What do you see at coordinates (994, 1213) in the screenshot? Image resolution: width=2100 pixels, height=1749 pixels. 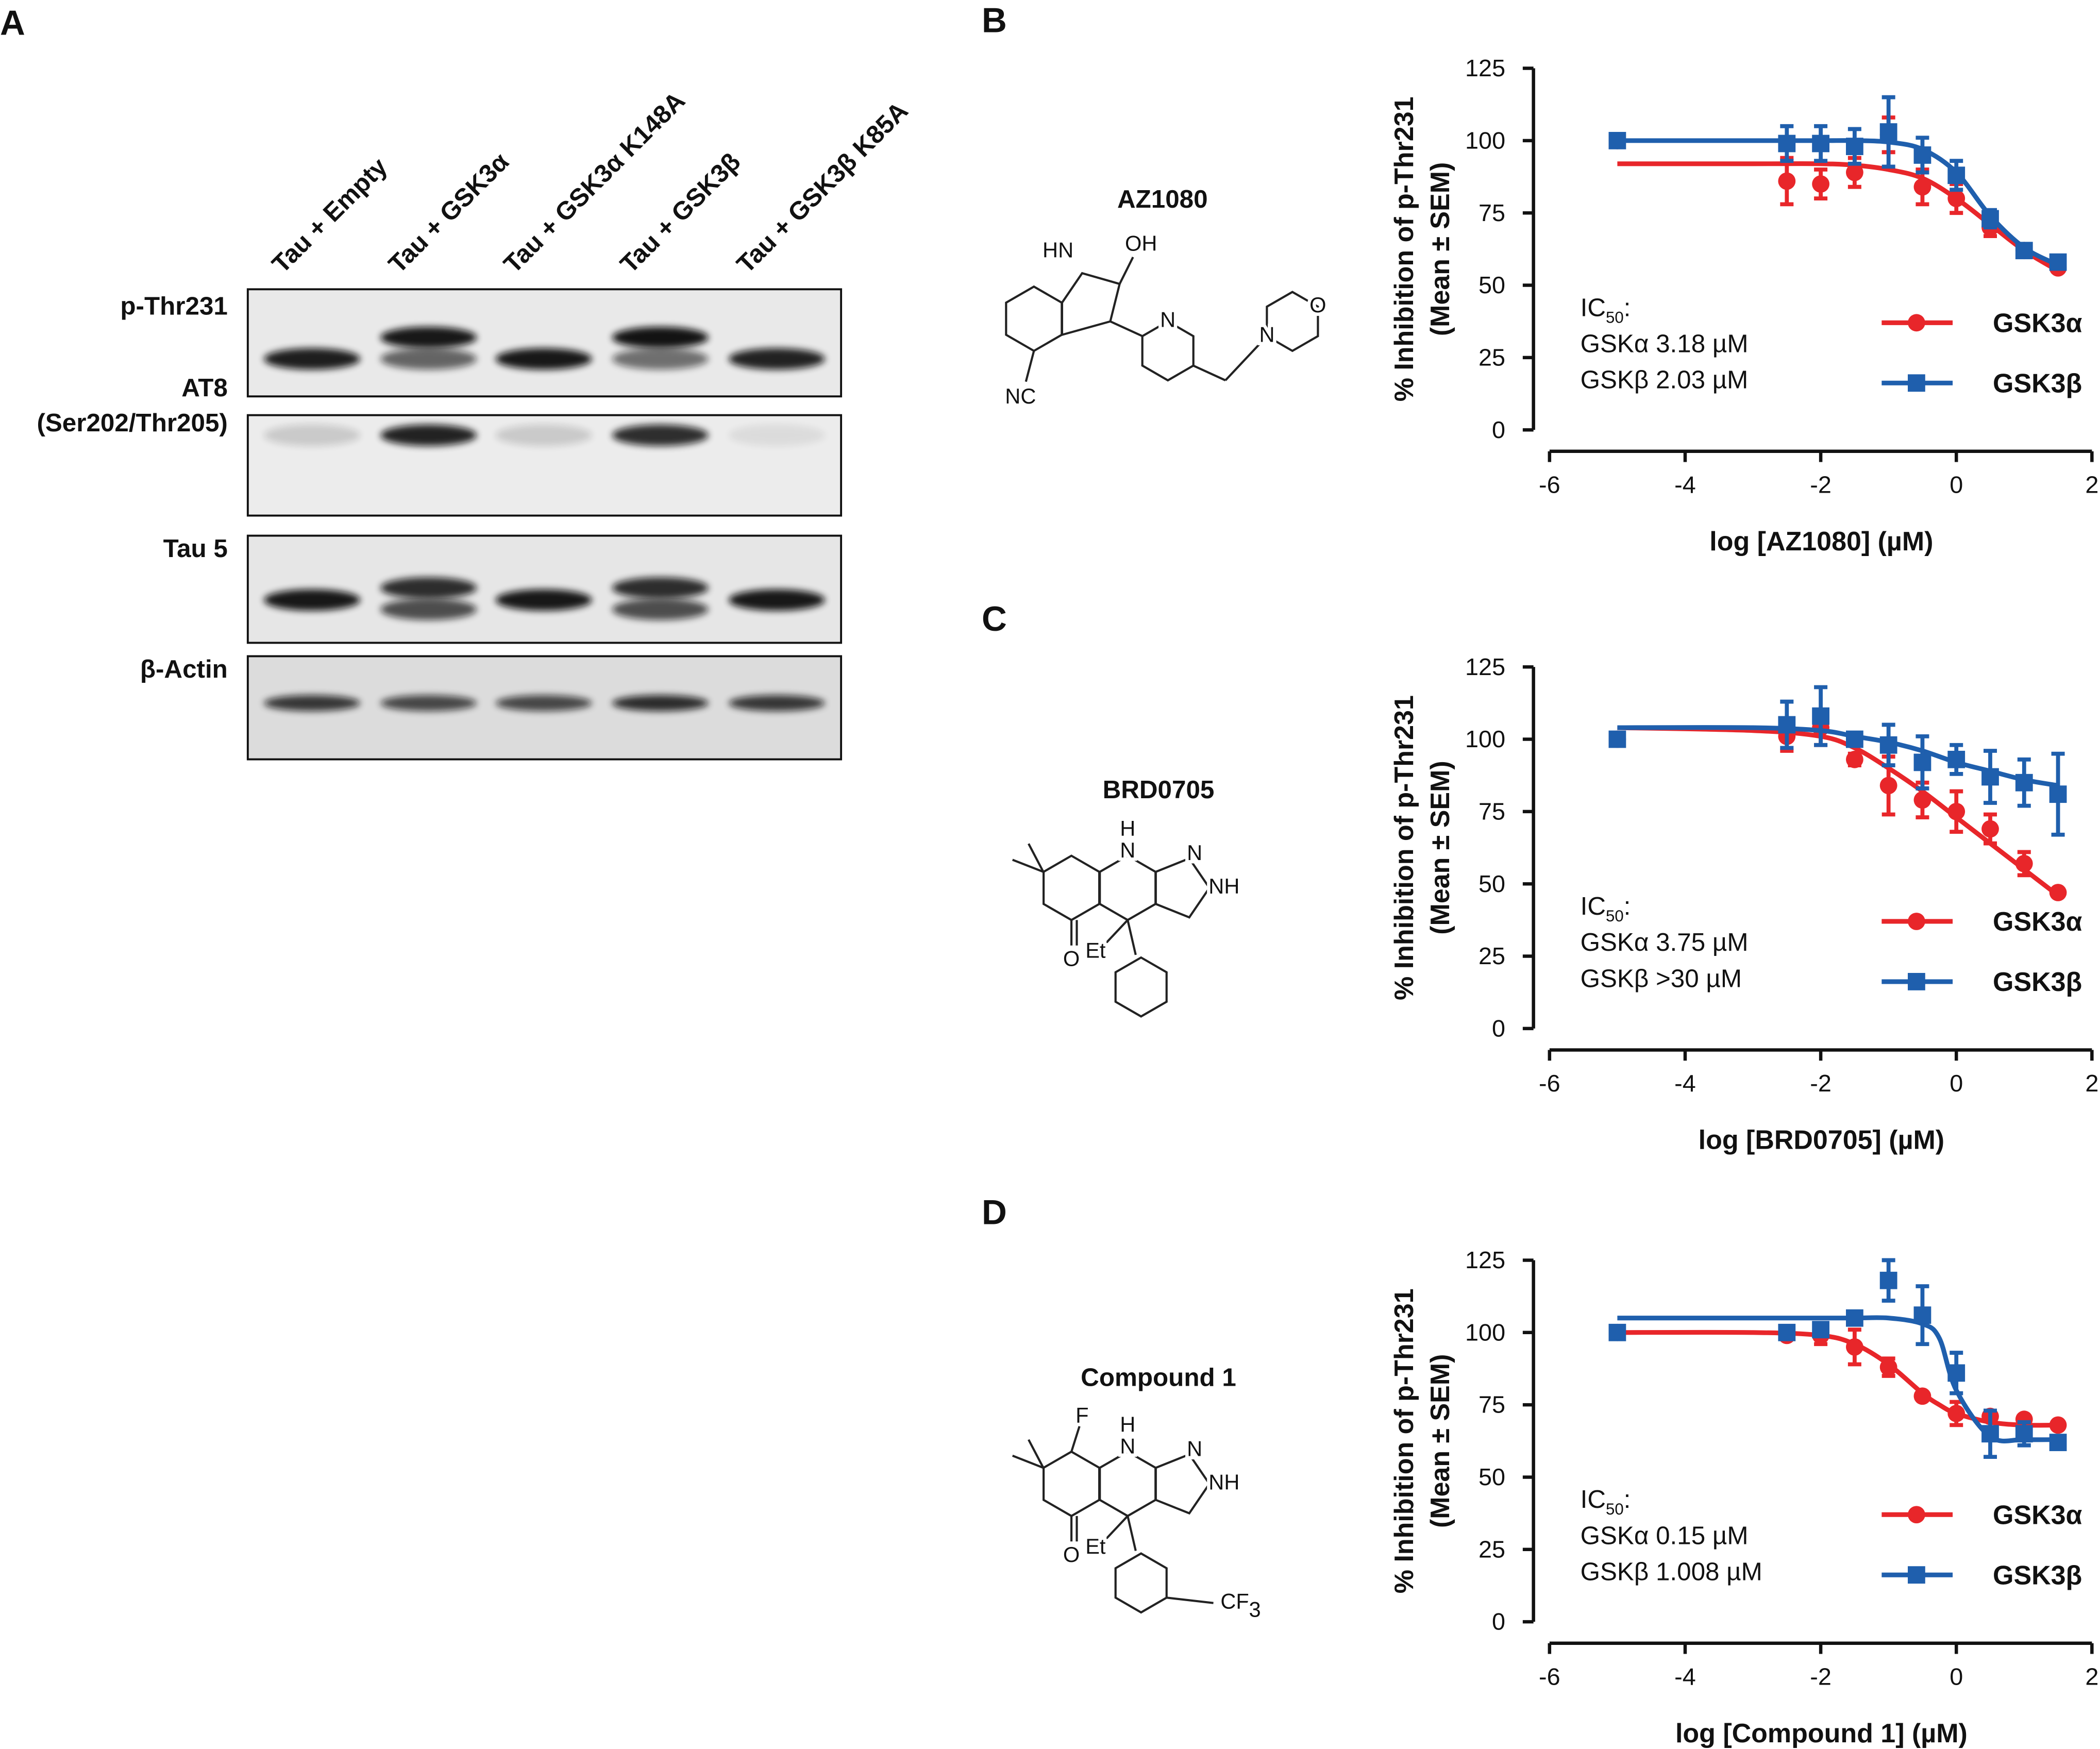 I see `panel-label: D` at bounding box center [994, 1213].